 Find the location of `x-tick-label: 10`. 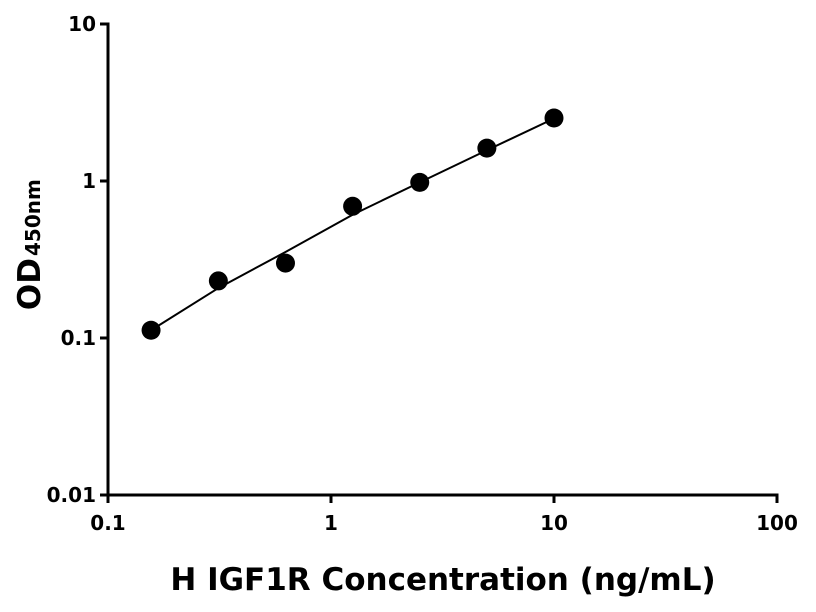

x-tick-label: 10 is located at coordinates (554, 523).